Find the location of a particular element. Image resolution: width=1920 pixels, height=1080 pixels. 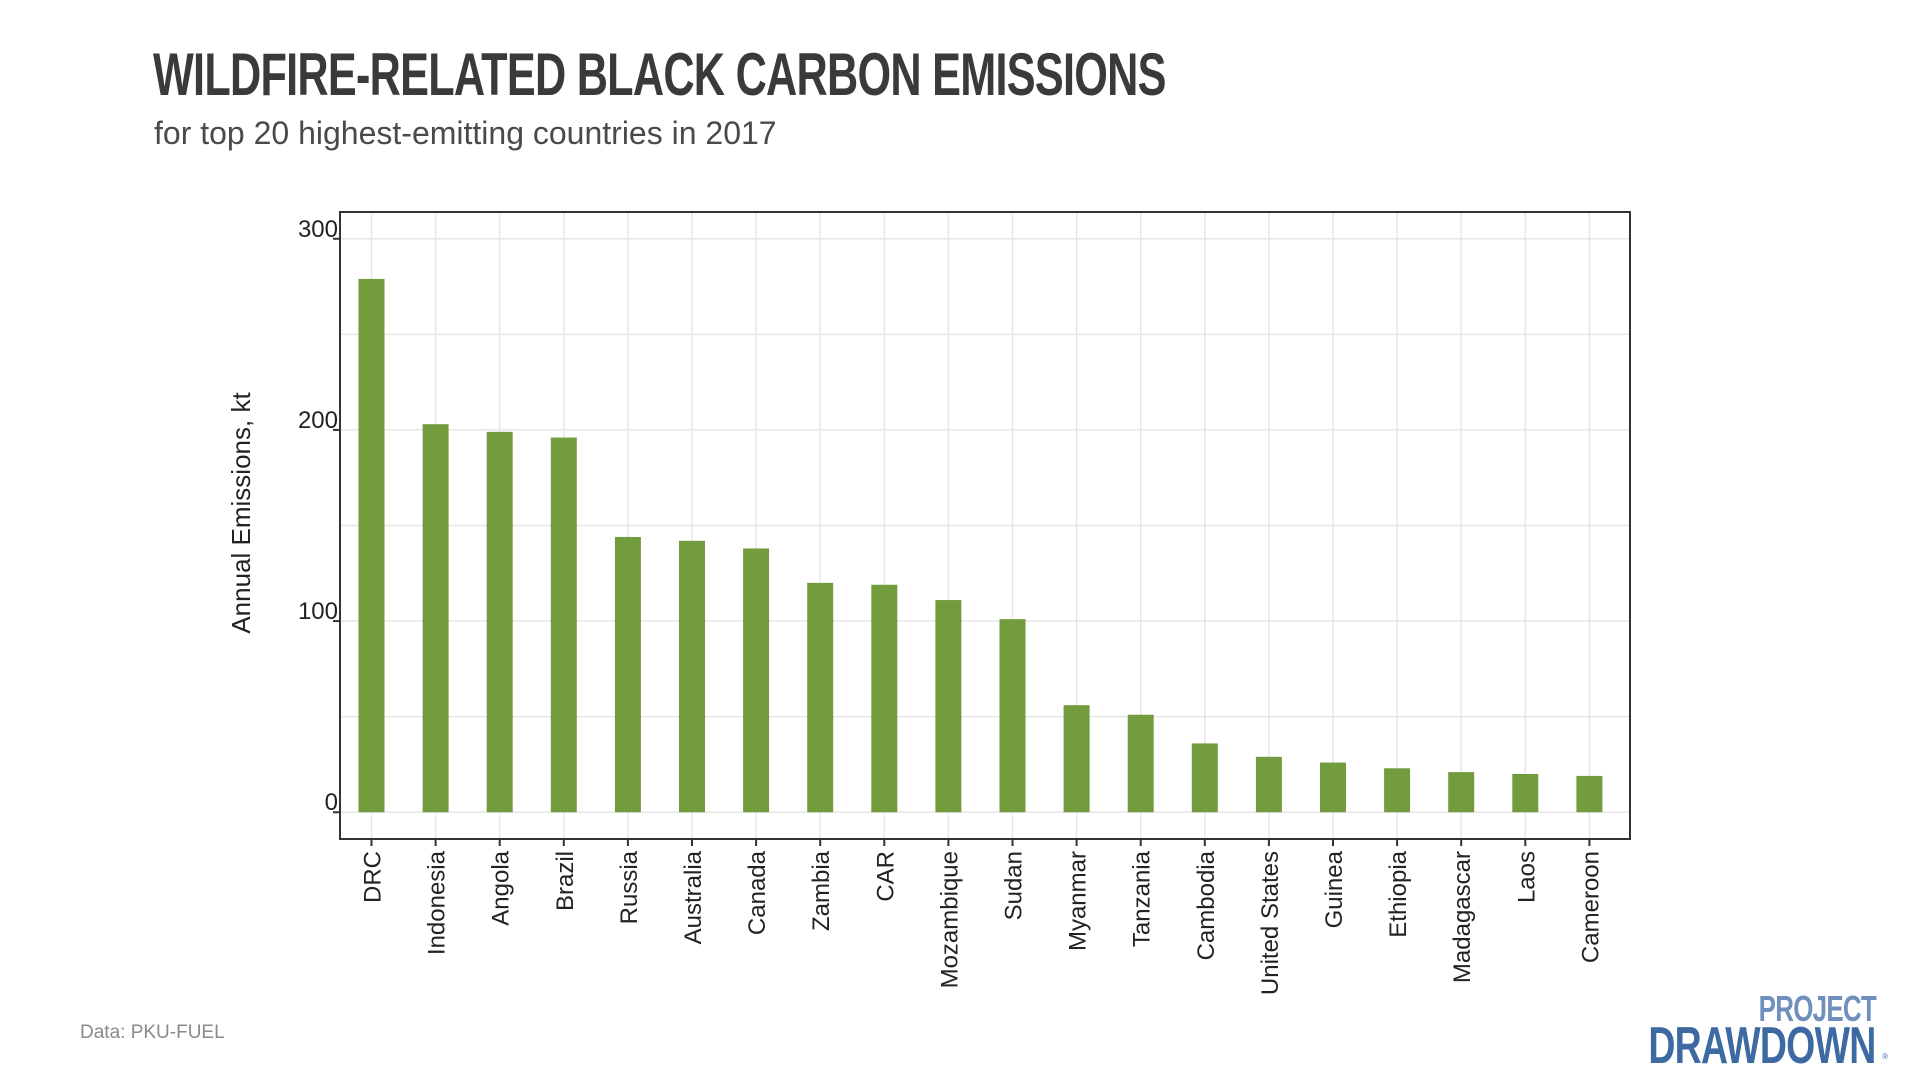

bar-cambodia is located at coordinates (1204, 778).